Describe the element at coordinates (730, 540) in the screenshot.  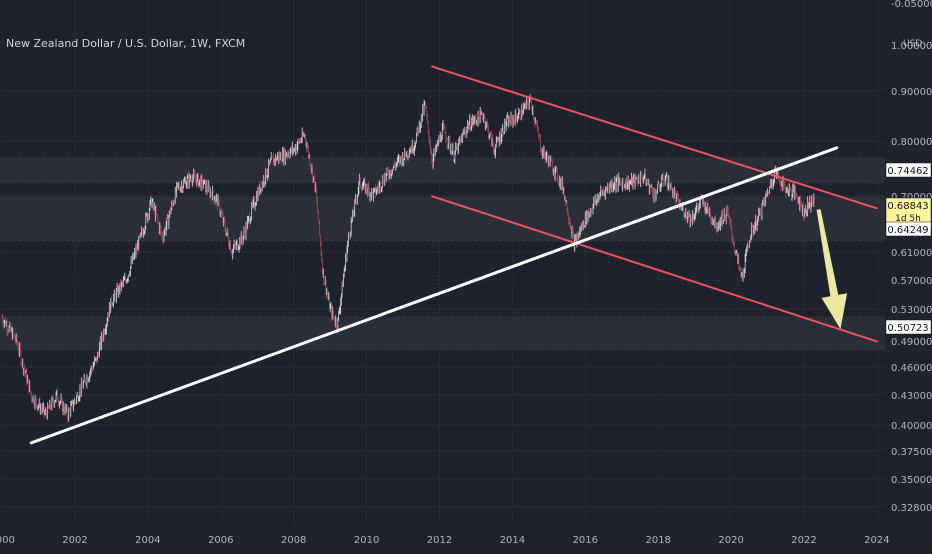
I see `x-tick-label: 2020` at that location.